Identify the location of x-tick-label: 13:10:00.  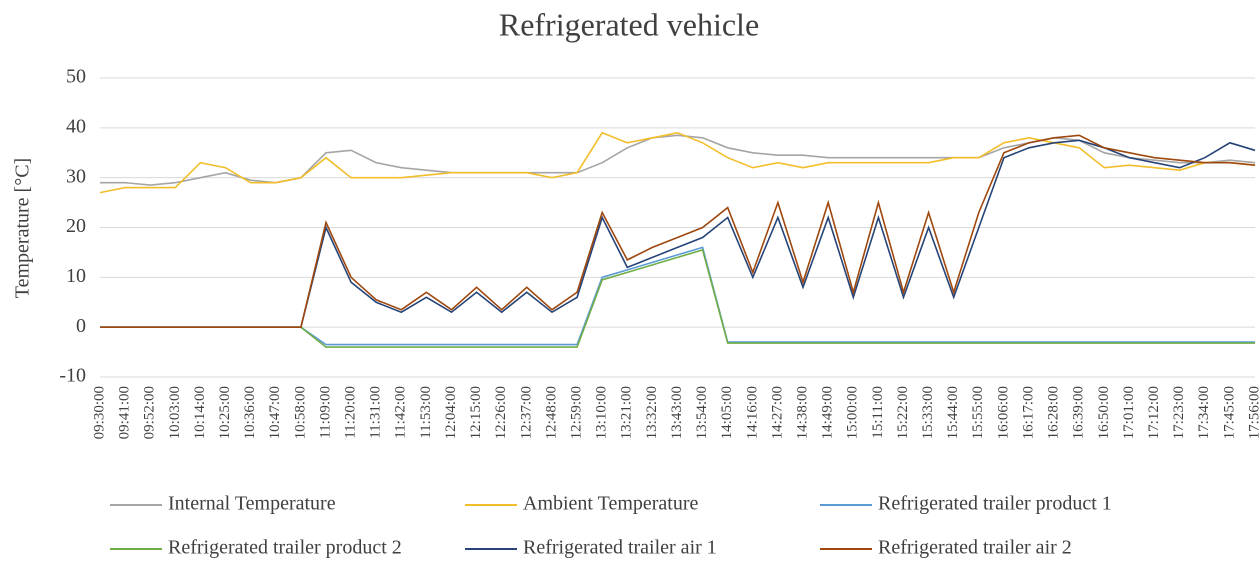
(602, 412).